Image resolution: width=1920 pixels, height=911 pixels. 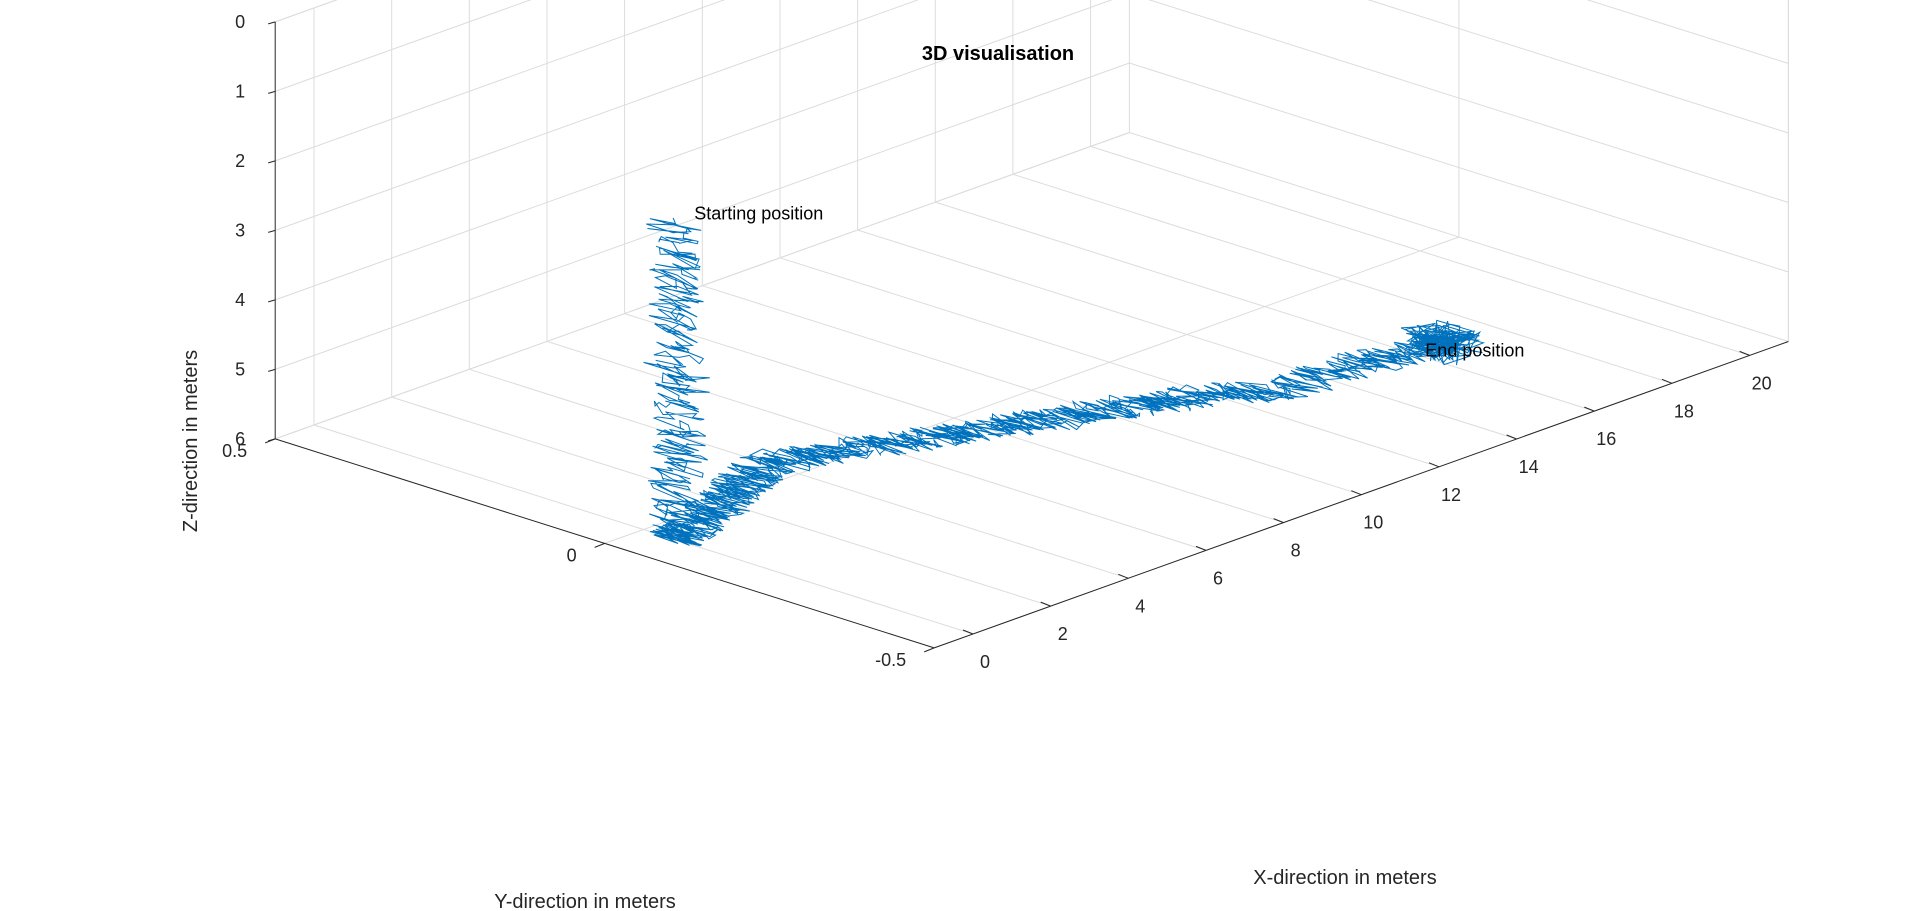 What do you see at coordinates (758, 214) in the screenshot?
I see `start-position-label: Starting position` at bounding box center [758, 214].